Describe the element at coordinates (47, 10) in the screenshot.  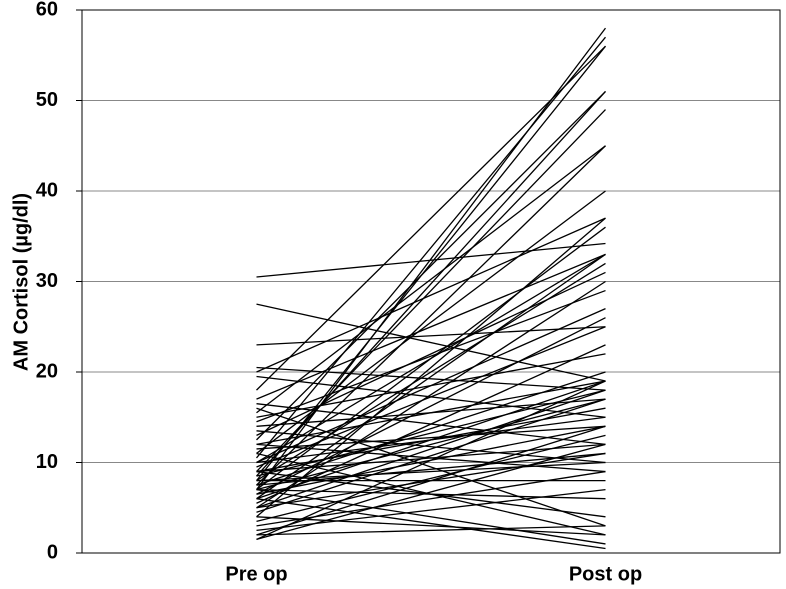
I see `y-tick-label: 60` at that location.